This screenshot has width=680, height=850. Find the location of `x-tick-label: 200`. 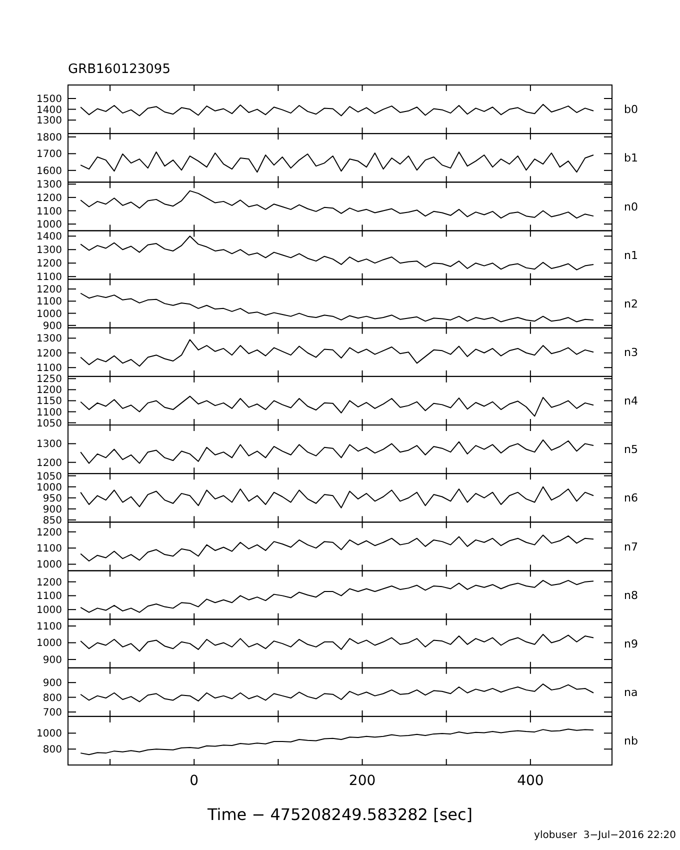

x-tick-label: 200 is located at coordinates (362, 781).